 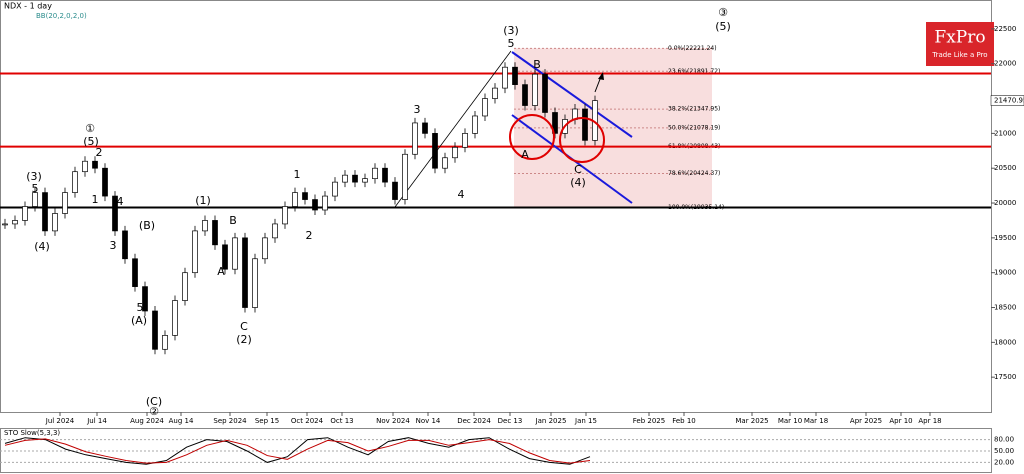 I want to click on indicator-label: BB(20,2,0,2,0), so click(x=61, y=16).